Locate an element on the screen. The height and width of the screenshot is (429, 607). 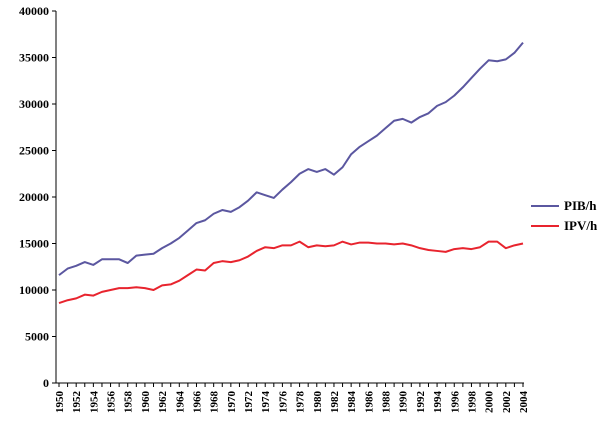
y-tick-label: 0 is located at coordinates (46, 383).